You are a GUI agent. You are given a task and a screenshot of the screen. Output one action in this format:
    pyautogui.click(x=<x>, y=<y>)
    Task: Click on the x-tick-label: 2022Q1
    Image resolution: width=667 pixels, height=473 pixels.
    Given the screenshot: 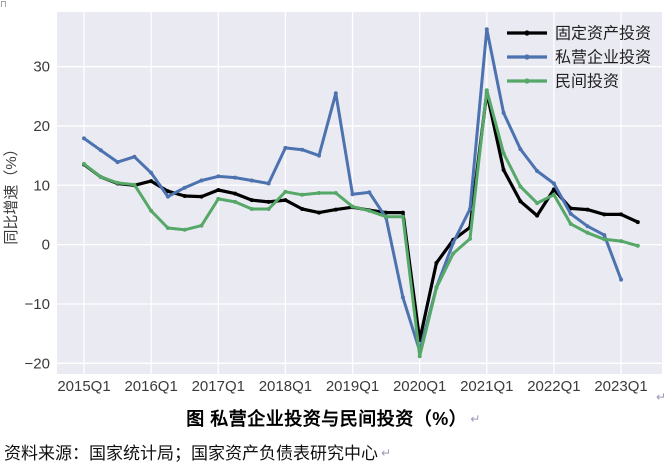 What is the action you would take?
    pyautogui.click(x=553, y=386)
    